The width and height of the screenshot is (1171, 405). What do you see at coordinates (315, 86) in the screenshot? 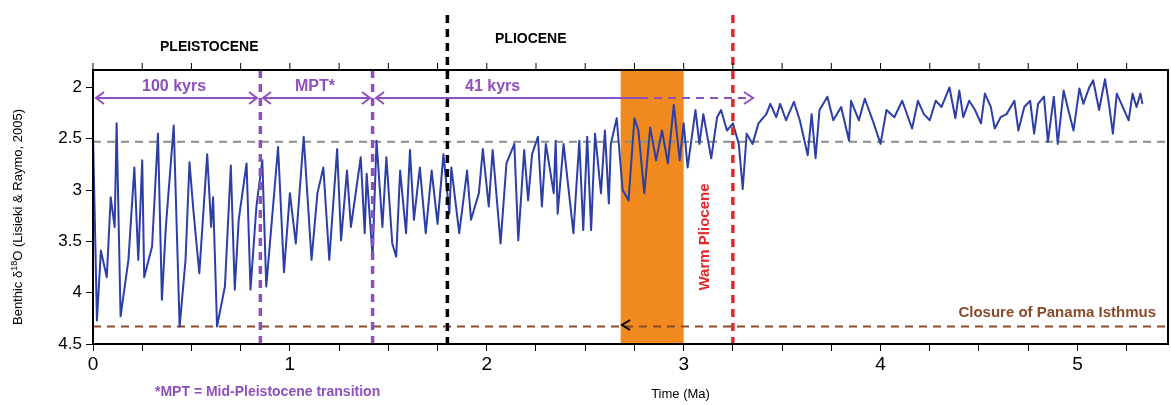
I see `annotation: MPT*` at bounding box center [315, 86].